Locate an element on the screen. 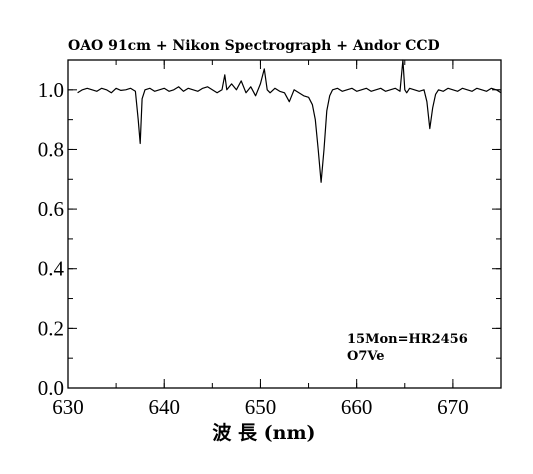  x-tick-label: 650 is located at coordinates (261, 407).